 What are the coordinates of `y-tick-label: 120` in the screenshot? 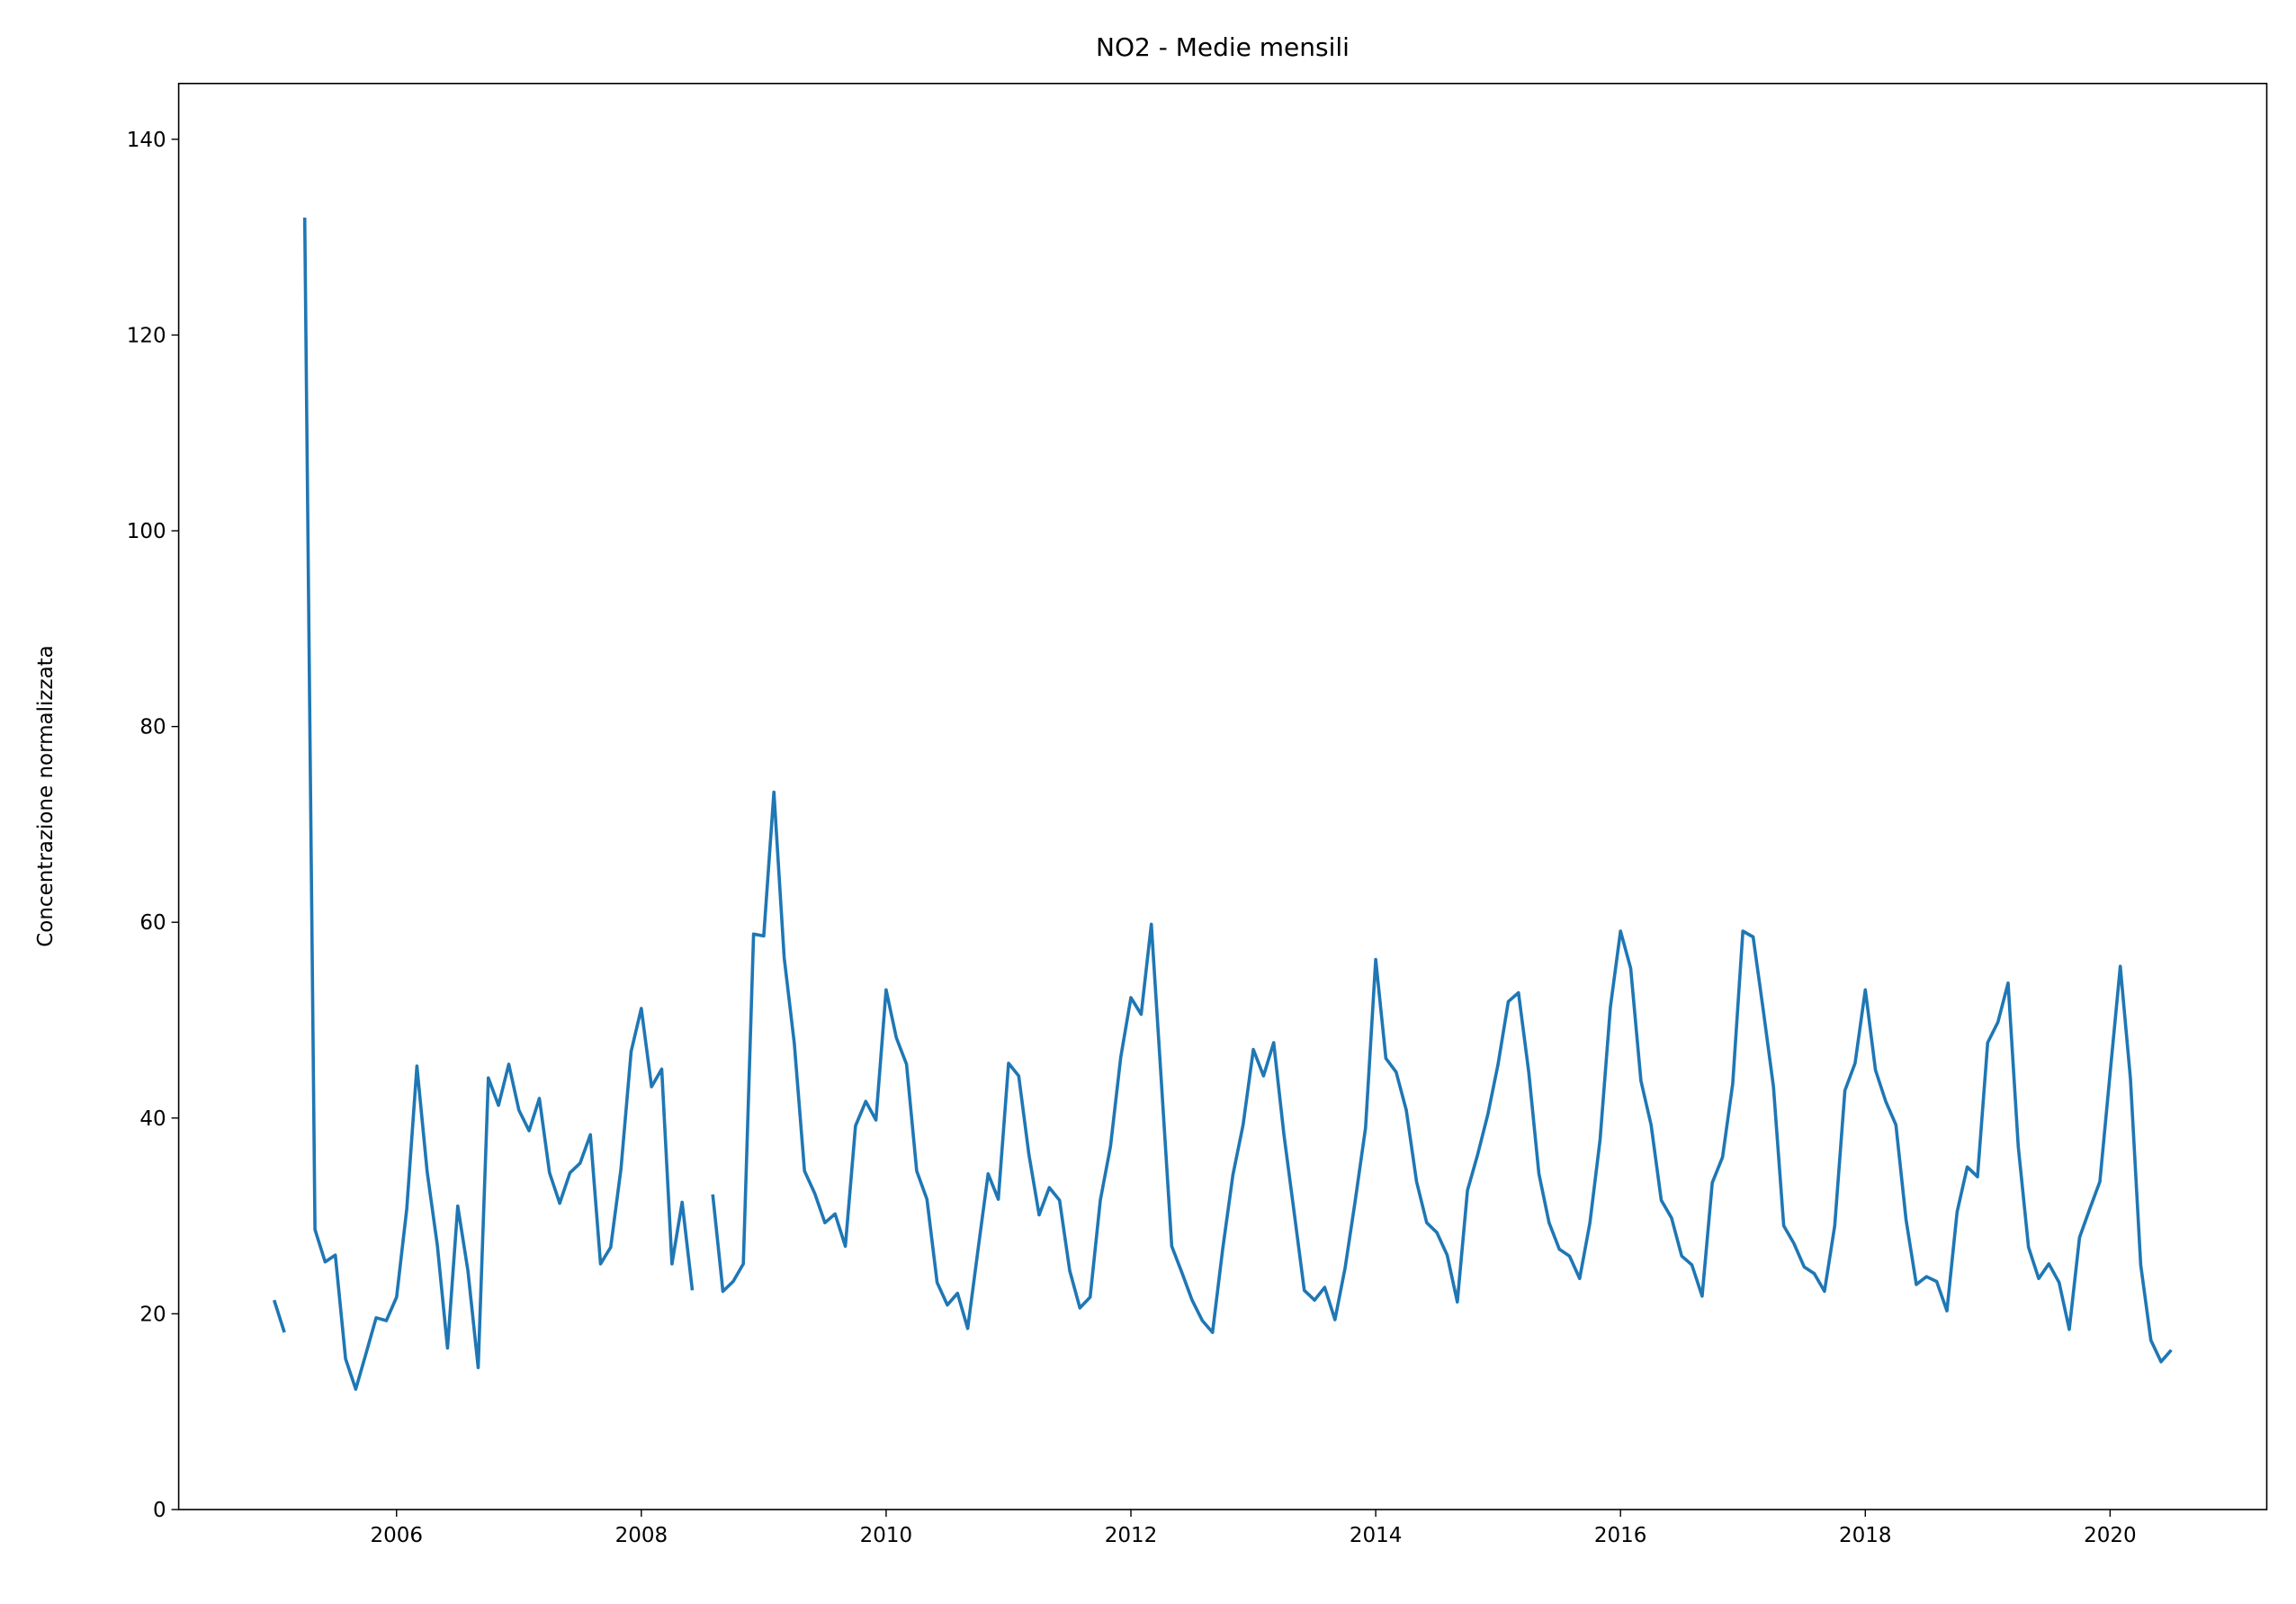 It's located at (146, 335).